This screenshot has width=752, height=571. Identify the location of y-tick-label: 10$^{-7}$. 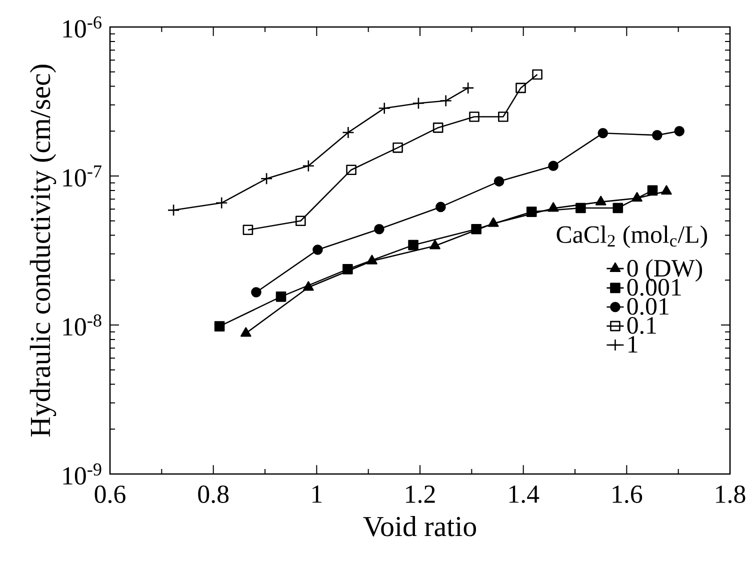
(82, 176).